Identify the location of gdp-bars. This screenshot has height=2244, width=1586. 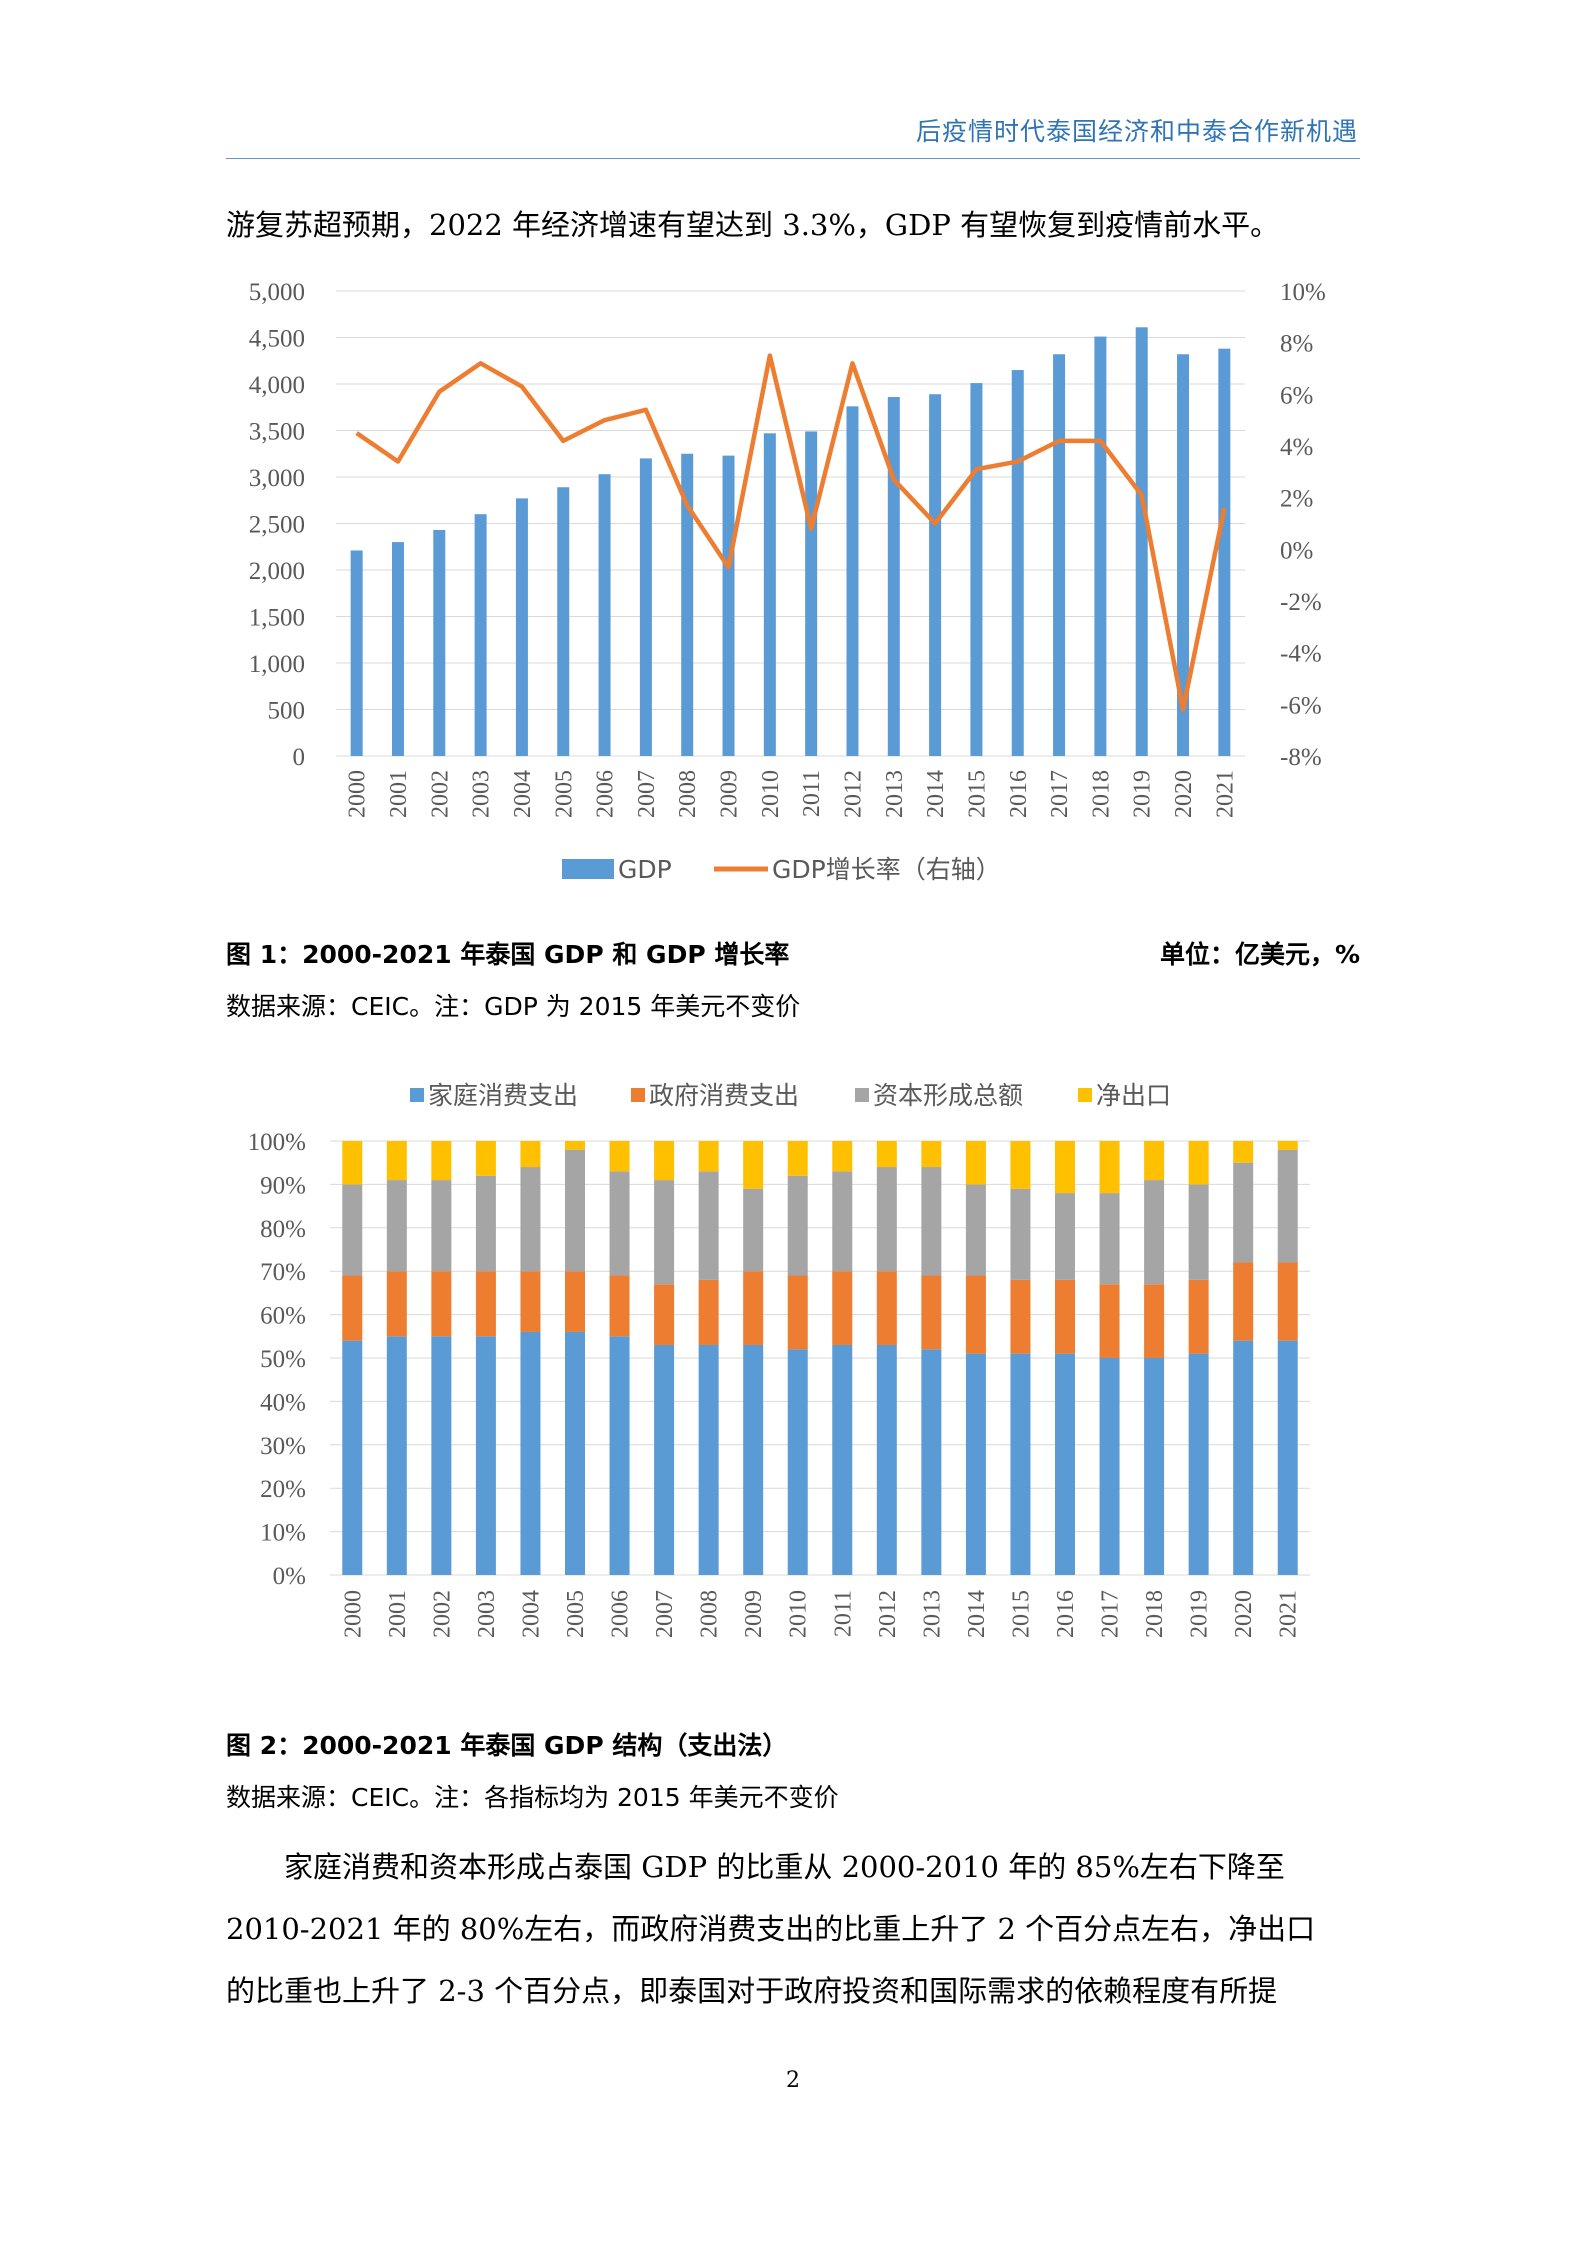
(790, 541).